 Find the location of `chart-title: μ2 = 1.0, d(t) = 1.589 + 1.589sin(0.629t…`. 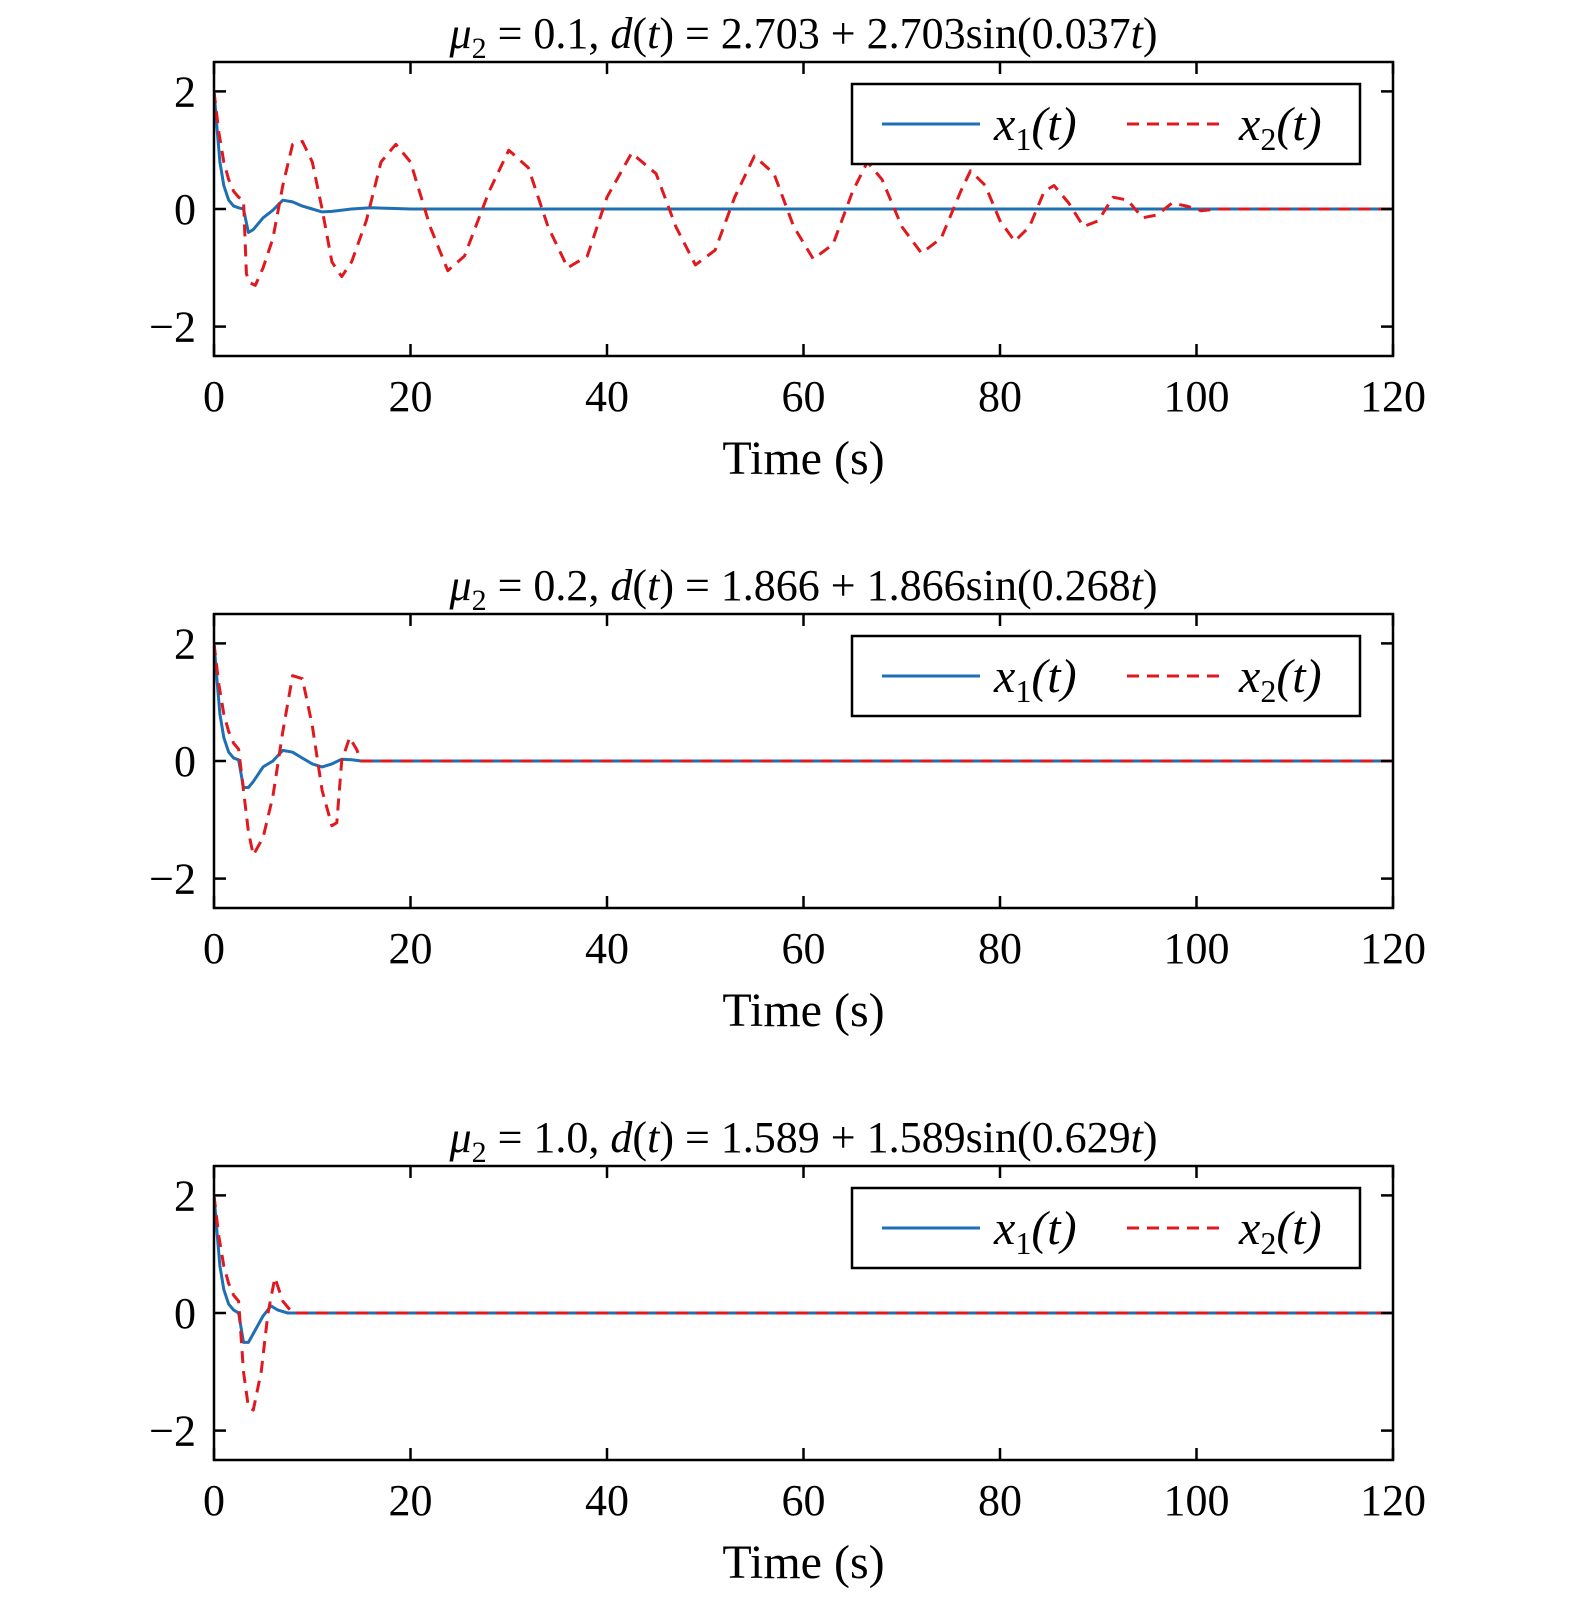

chart-title: μ2 = 1.0, d(t) = 1.589 + 1.589sin(0.629t… is located at coordinates (803, 1141).